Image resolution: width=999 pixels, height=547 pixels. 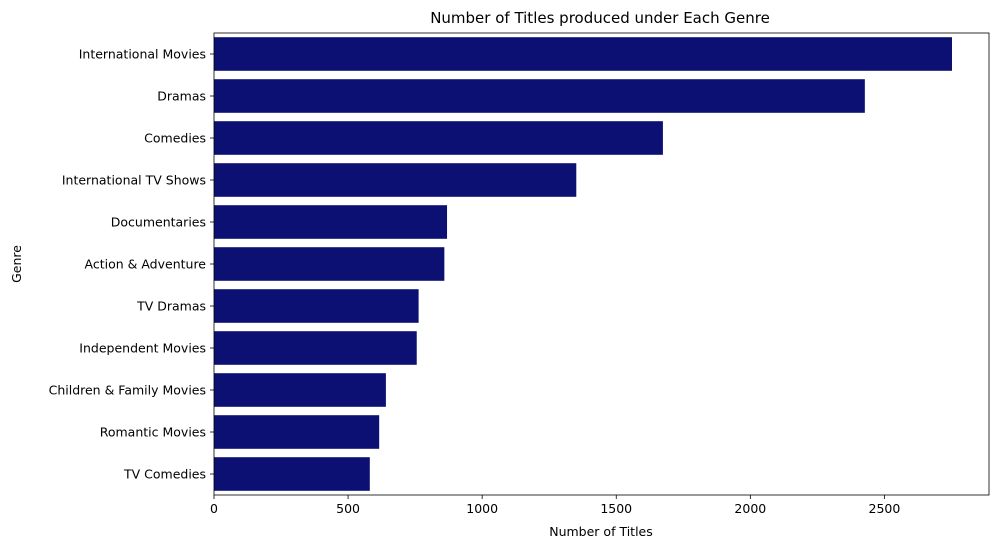 I want to click on x-tick-label: 2500, so click(x=885, y=508).